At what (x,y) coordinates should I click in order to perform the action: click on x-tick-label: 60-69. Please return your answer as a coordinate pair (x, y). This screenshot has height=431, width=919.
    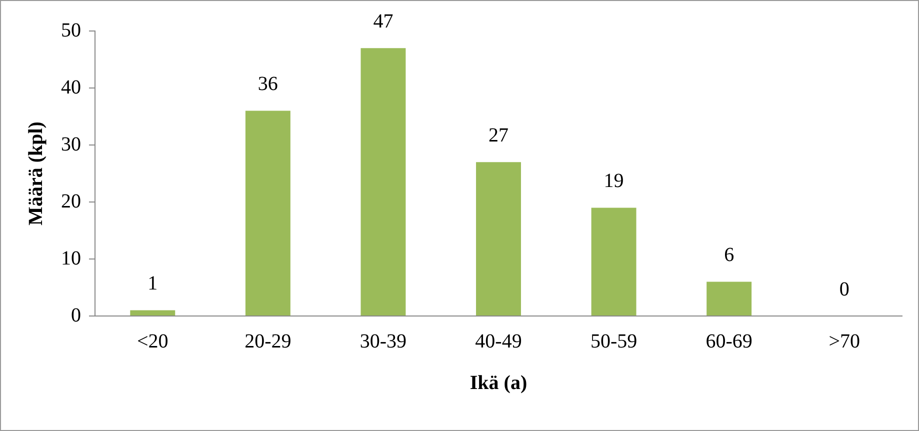
    Looking at the image, I should click on (729, 341).